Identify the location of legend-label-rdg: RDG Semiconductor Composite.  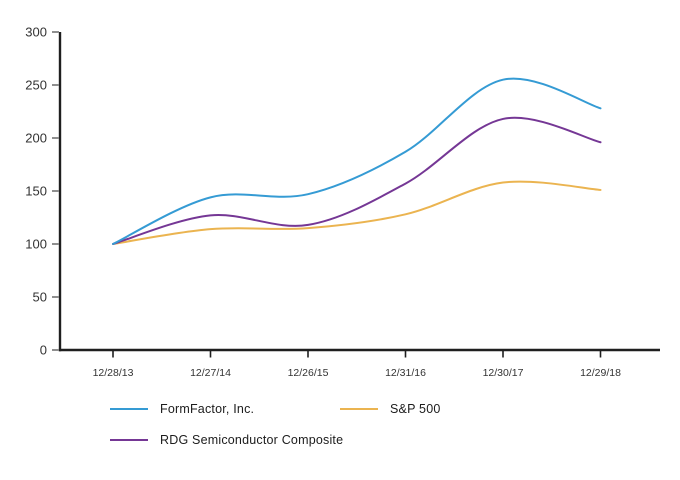
(252, 440).